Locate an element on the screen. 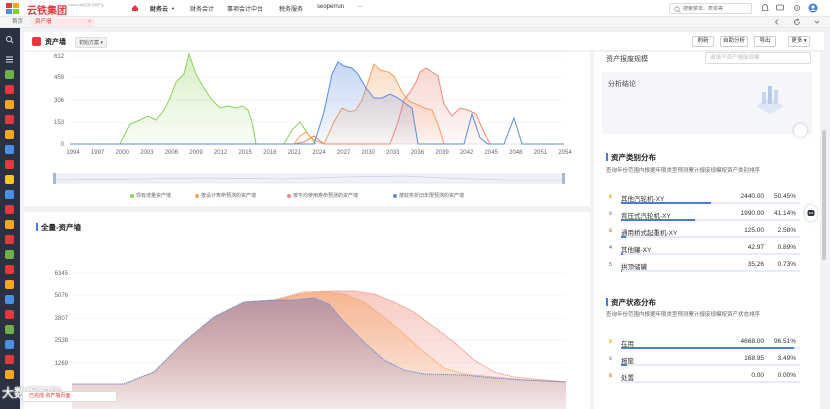 The image size is (830, 409). assistant-button is located at coordinates (811, 213).